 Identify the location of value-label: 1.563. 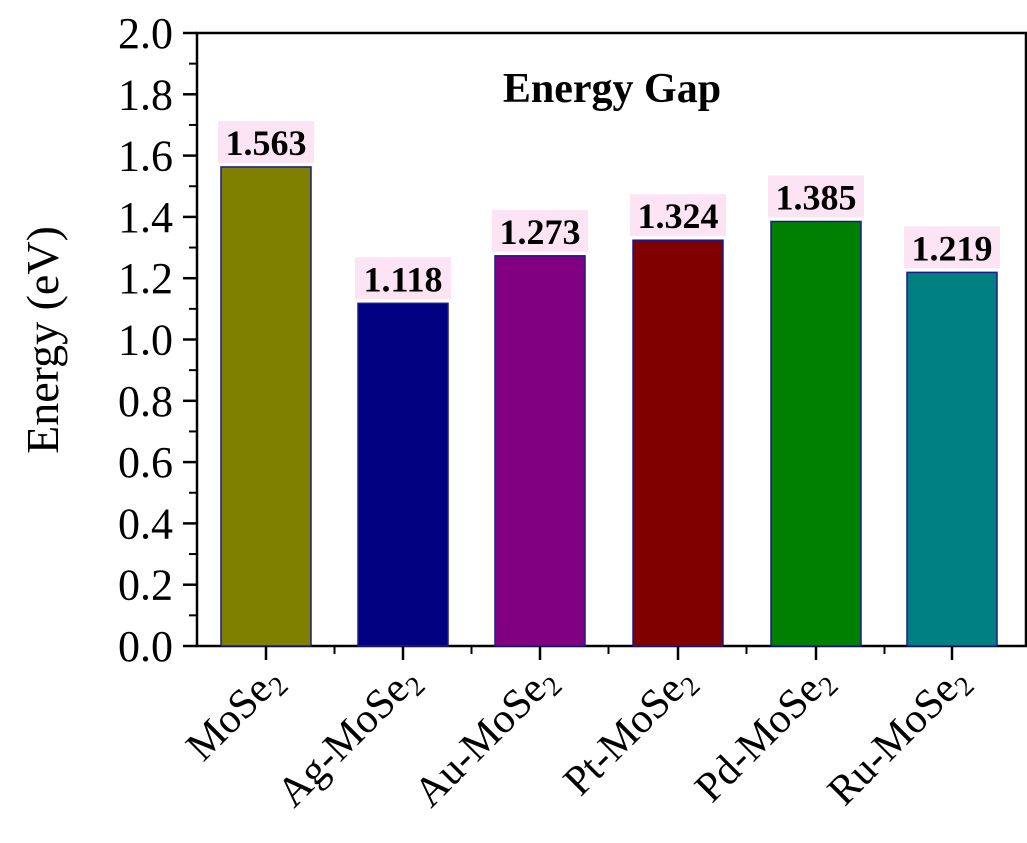
(266, 143).